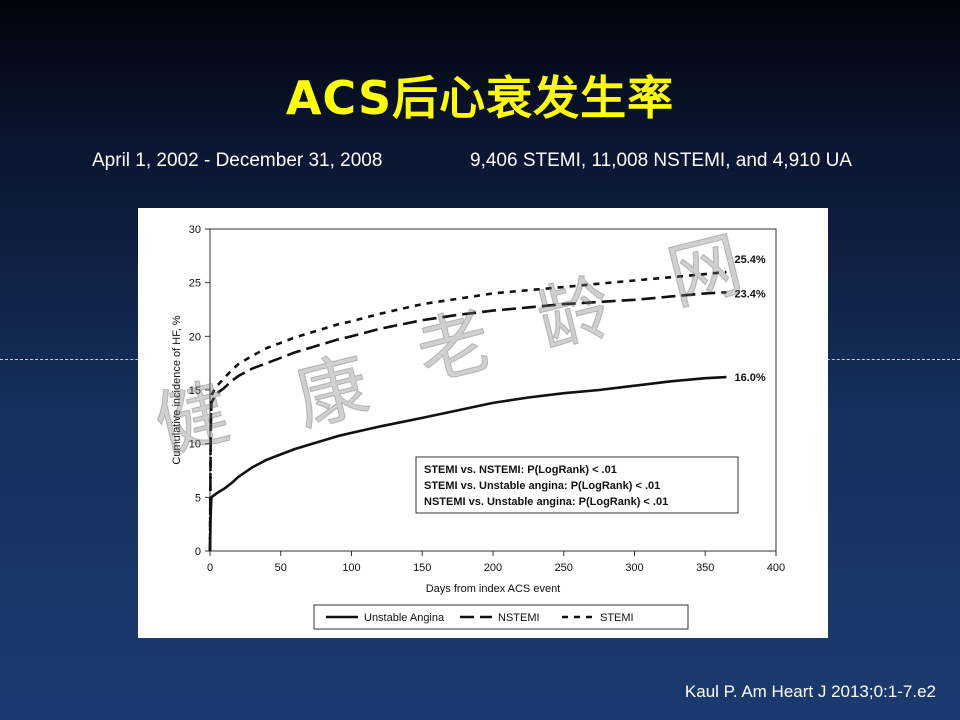  What do you see at coordinates (195, 337) in the screenshot?
I see `y-tick-label: 20` at bounding box center [195, 337].